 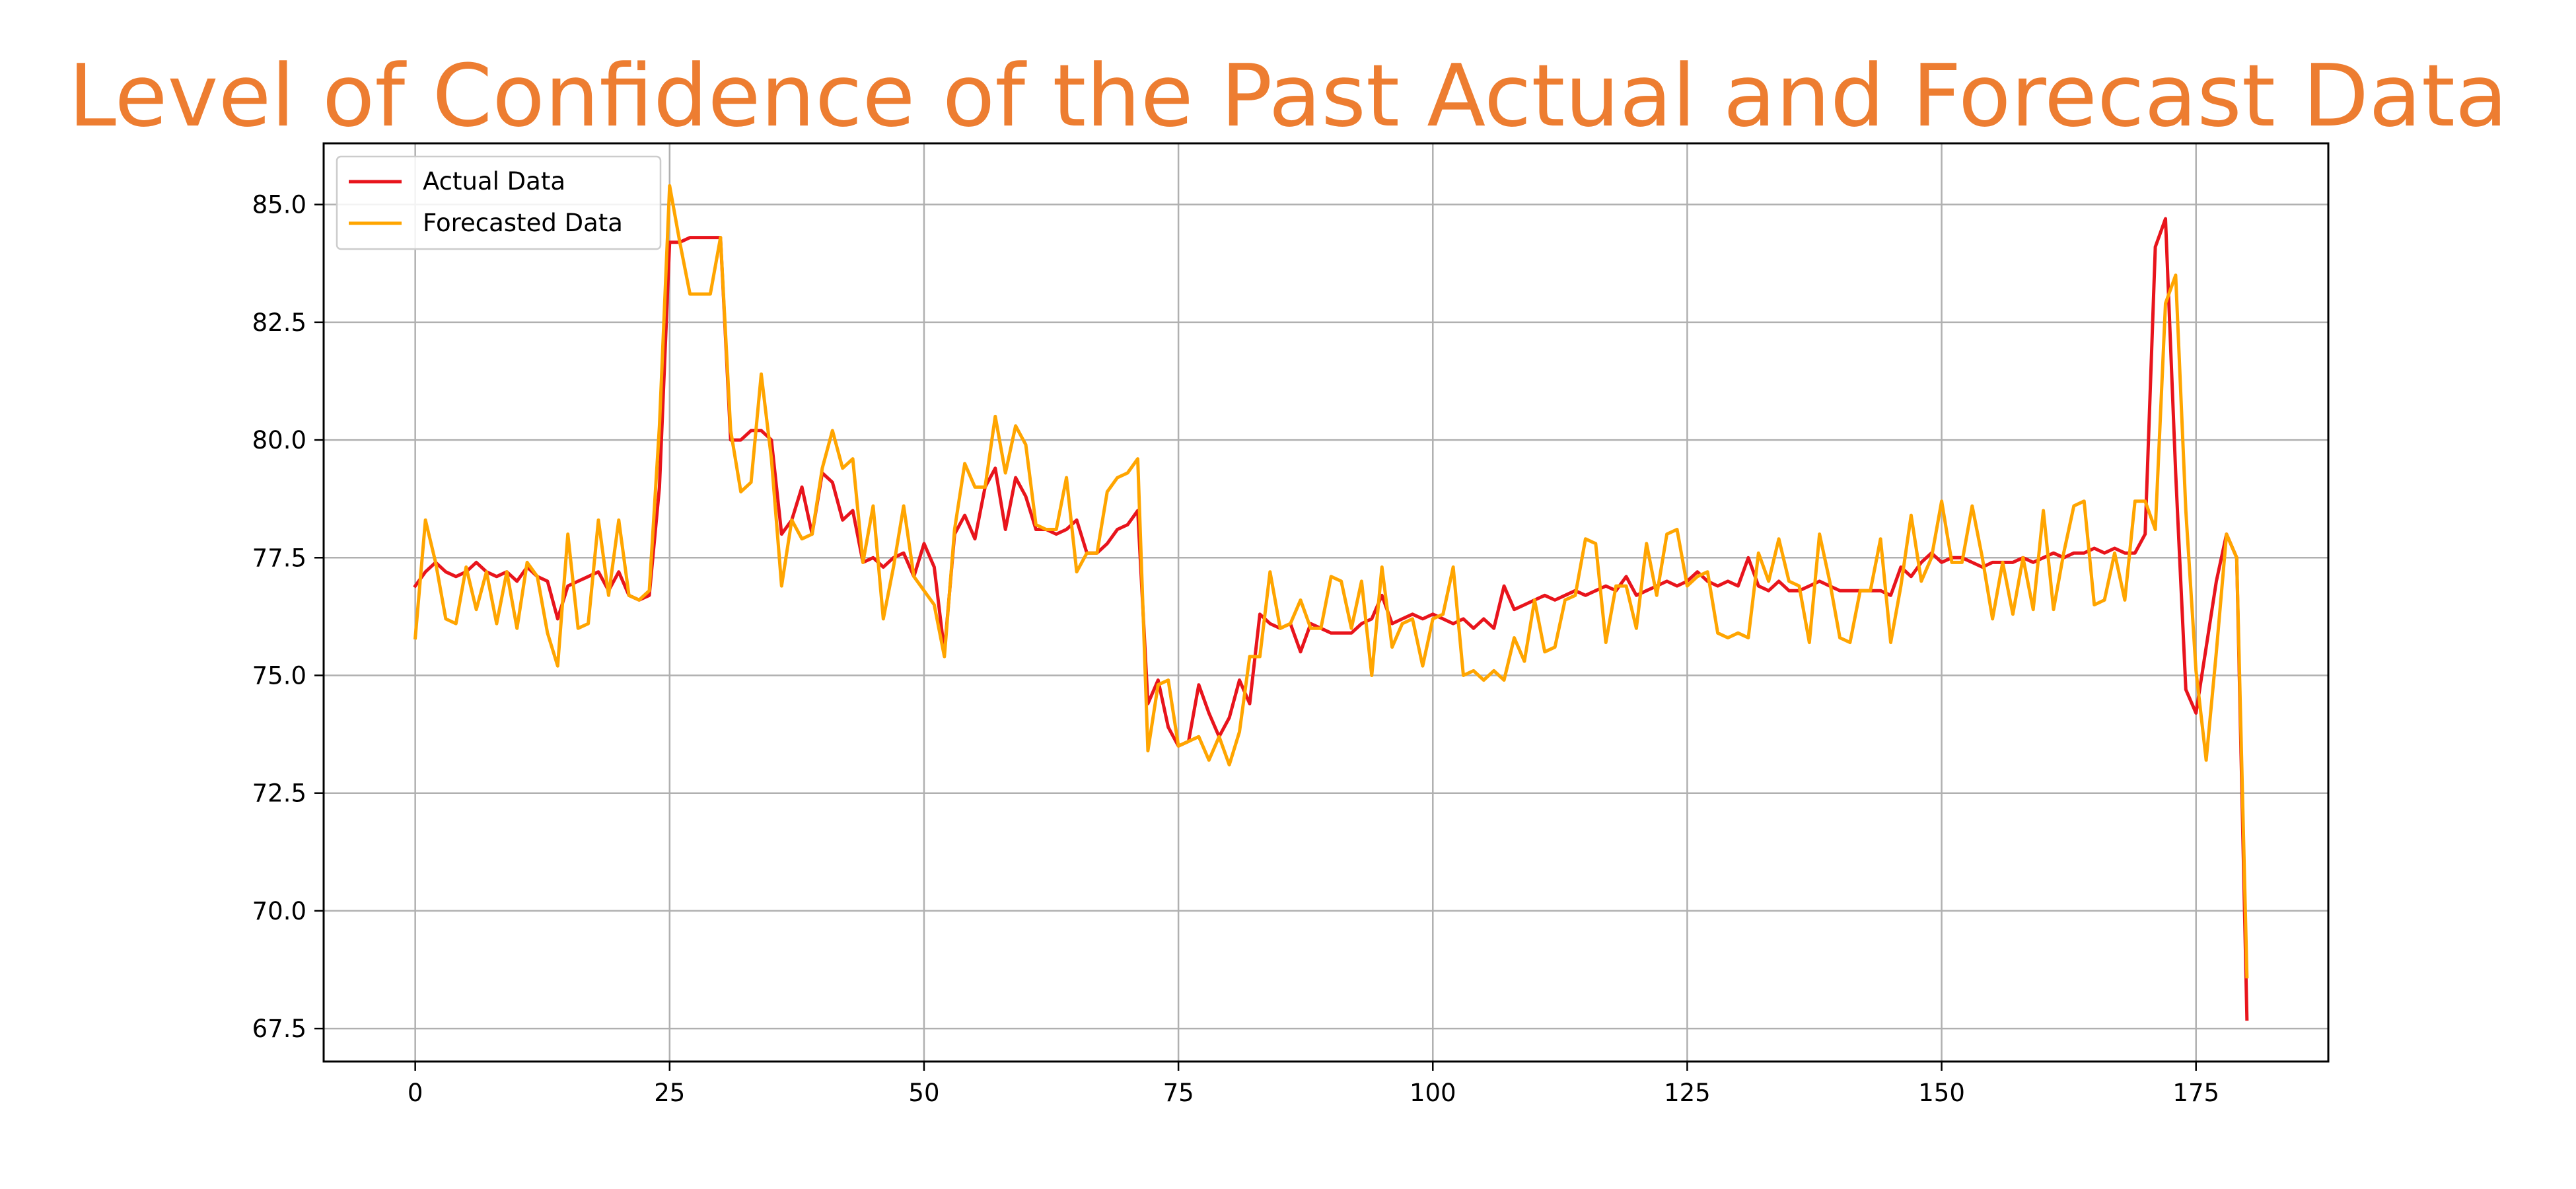 I want to click on x-tick-label: 175, so click(x=2196, y=1093).